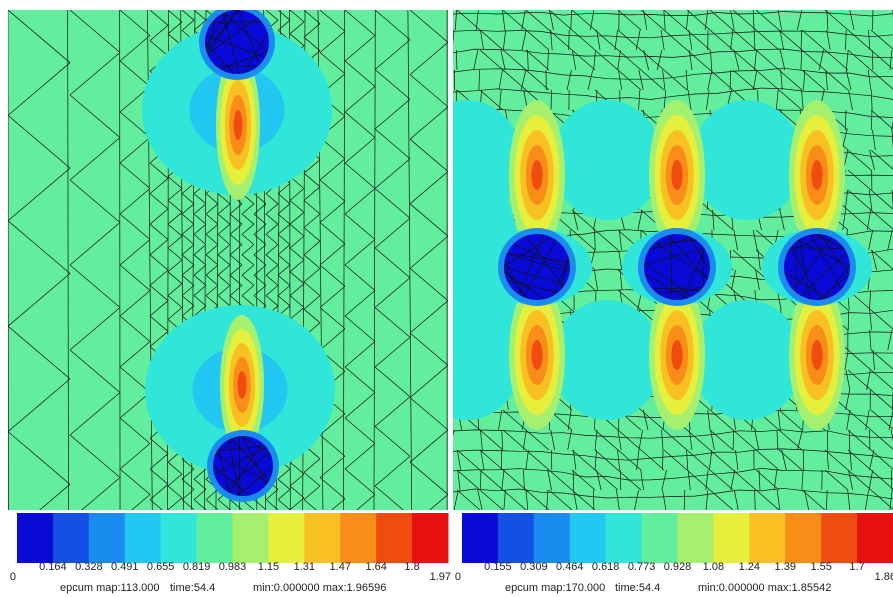 This screenshot has width=893, height=597. What do you see at coordinates (642, 567) in the screenshot?
I see `colorbar-label: 0.773` at bounding box center [642, 567].